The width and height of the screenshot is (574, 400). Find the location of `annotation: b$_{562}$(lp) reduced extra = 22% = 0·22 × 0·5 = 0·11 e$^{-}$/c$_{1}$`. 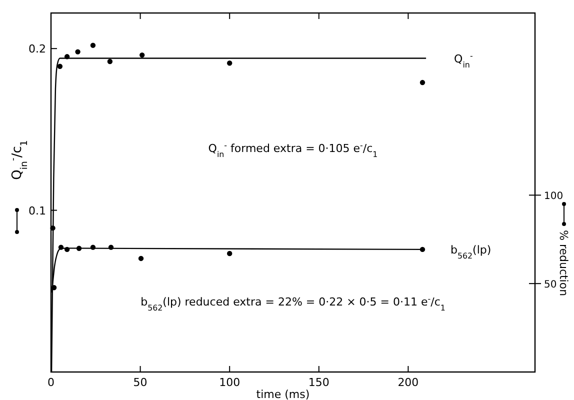

annotation: b$_{562}$(lp) reduced extra = 22% = 0·22 × 0·5 = 0·11 e$^{-}$/c$_{1}$ is located at coordinates (293, 303).